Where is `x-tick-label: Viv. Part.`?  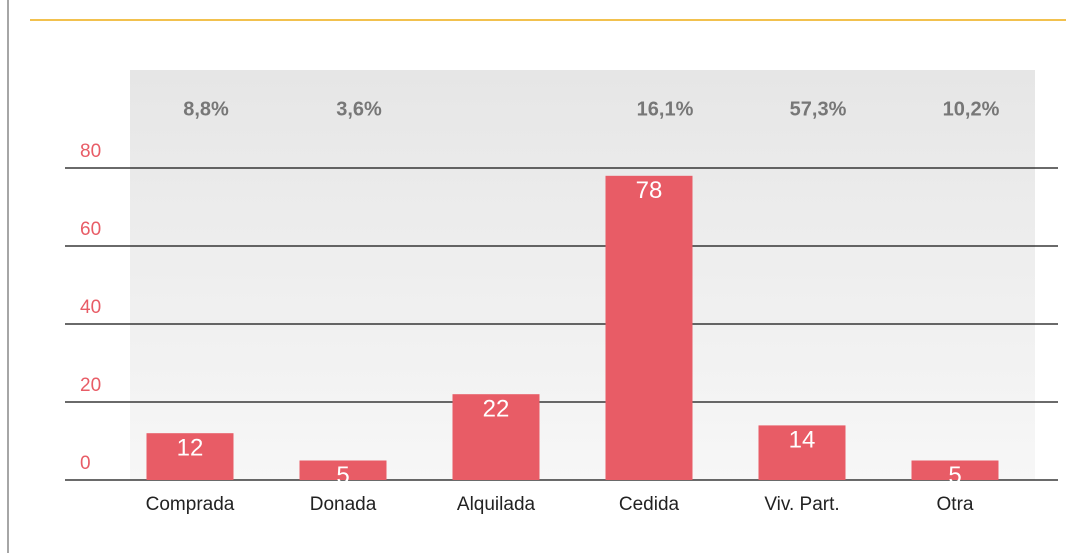
x-tick-label: Viv. Part. is located at coordinates (801, 504).